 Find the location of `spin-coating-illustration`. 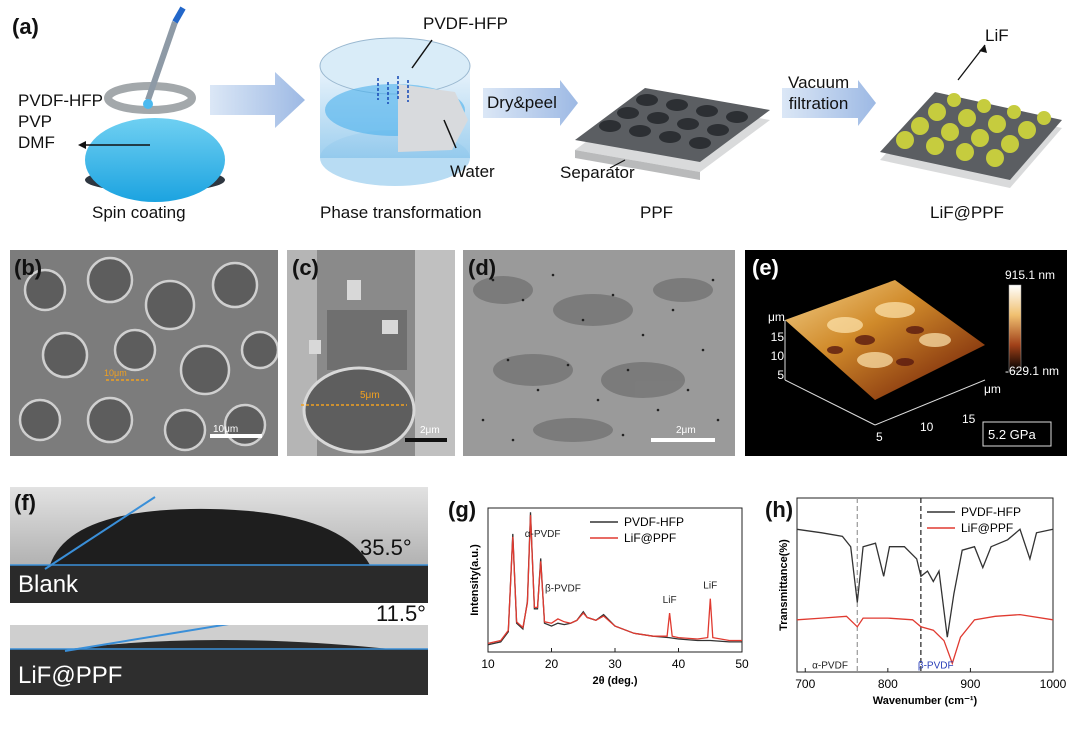

spin-coating-illustration is located at coordinates (151, 104).